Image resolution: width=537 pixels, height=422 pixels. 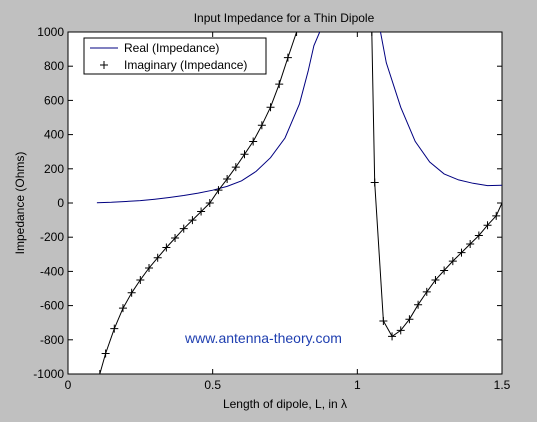 What do you see at coordinates (54, 135) in the screenshot?
I see `y-tick-label: 400` at bounding box center [54, 135].